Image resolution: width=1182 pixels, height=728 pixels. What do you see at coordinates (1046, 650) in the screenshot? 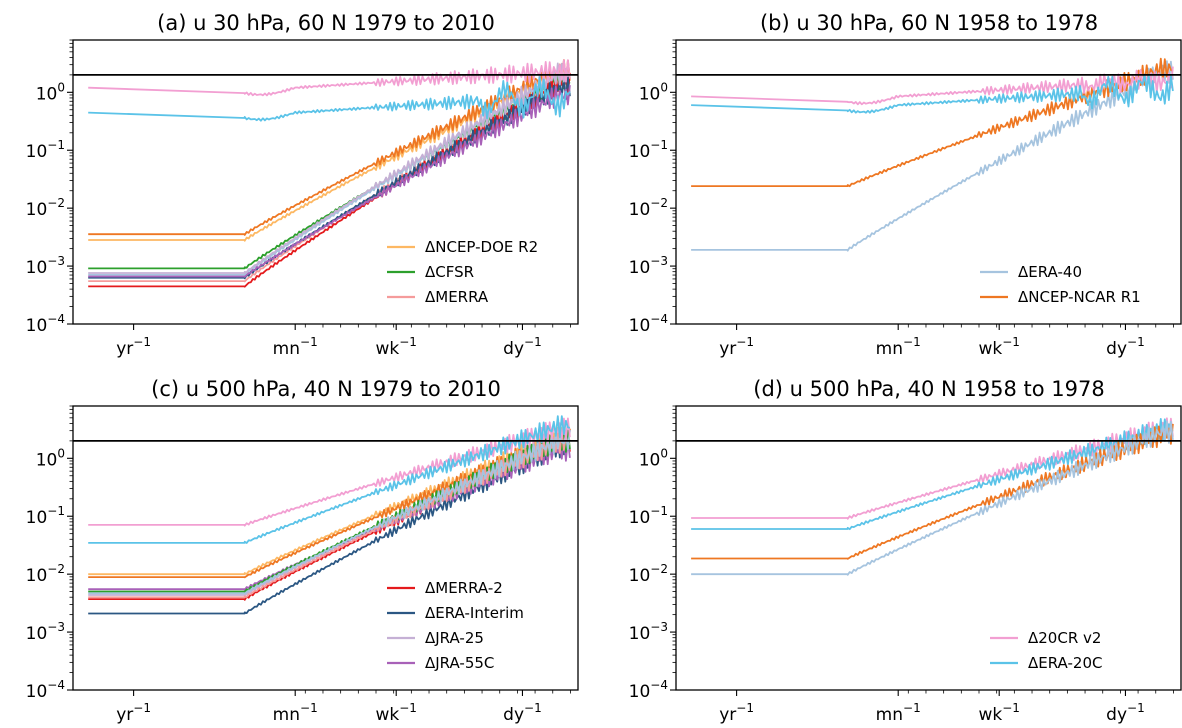
I see `legend: Δ20CR v2 ΔERA-20C` at bounding box center [1046, 650].